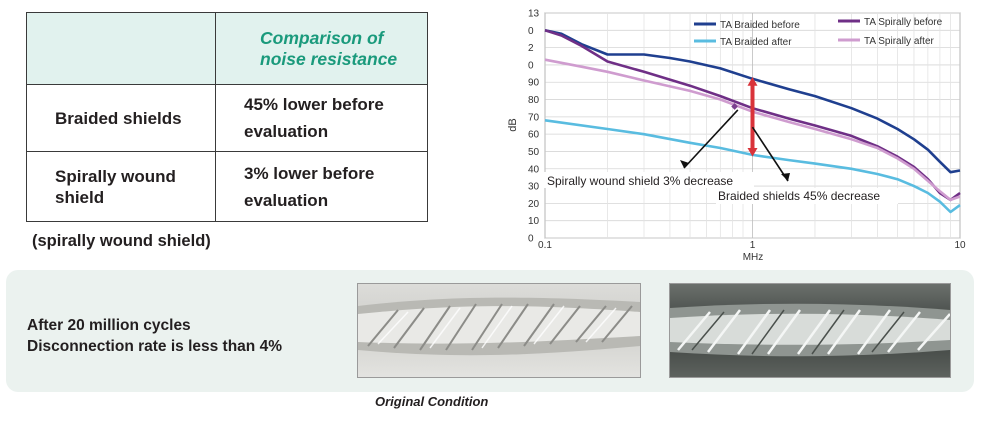  Describe the element at coordinates (756, 42) in the screenshot. I see `legend-label: TA Braided after` at that location.